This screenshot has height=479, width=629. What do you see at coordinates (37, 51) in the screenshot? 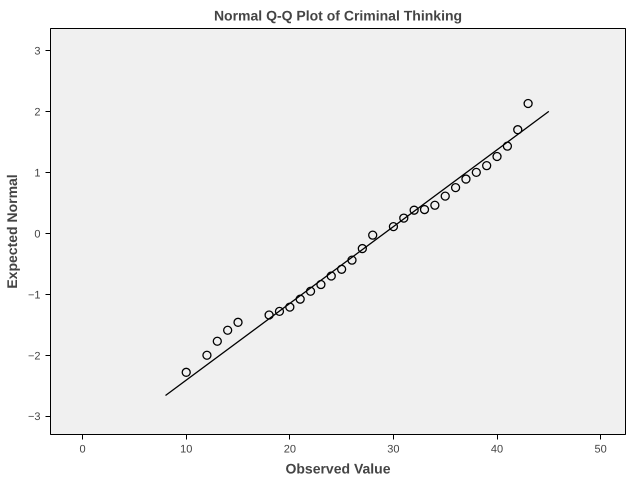
I see `y-tick-label: 3` at bounding box center [37, 51].